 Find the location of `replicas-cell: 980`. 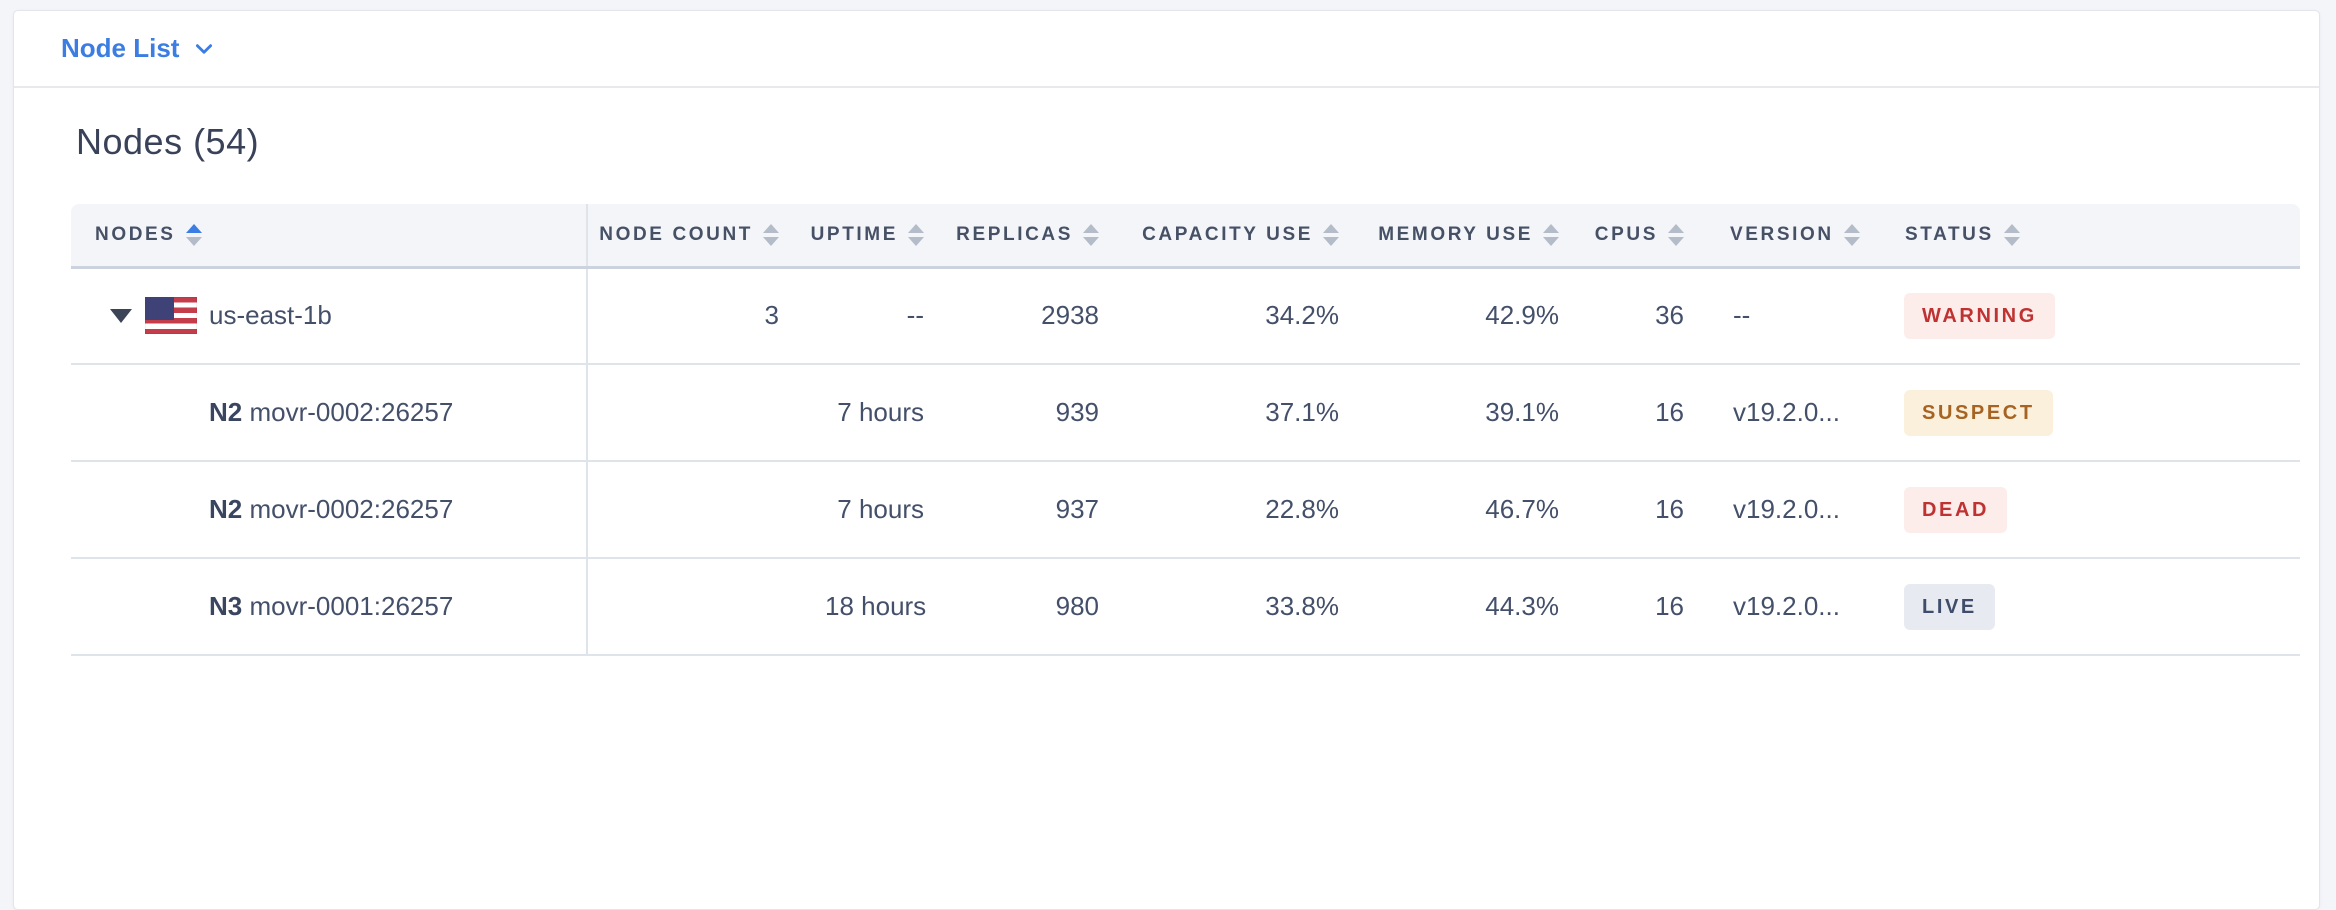

replicas-cell: 980 is located at coordinates (1033, 607).